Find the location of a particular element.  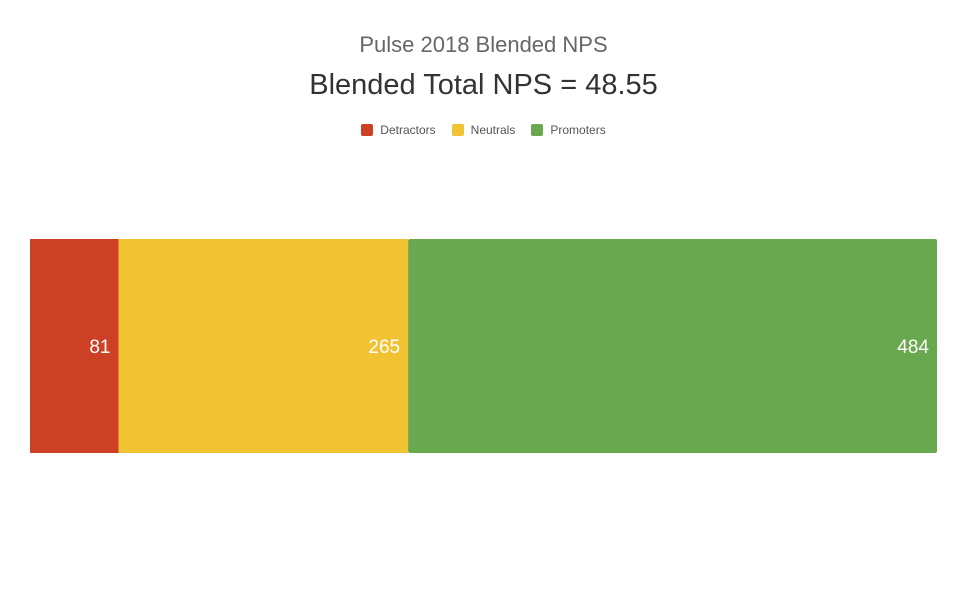

legend-label-neutrals: Neutrals is located at coordinates (493, 130).